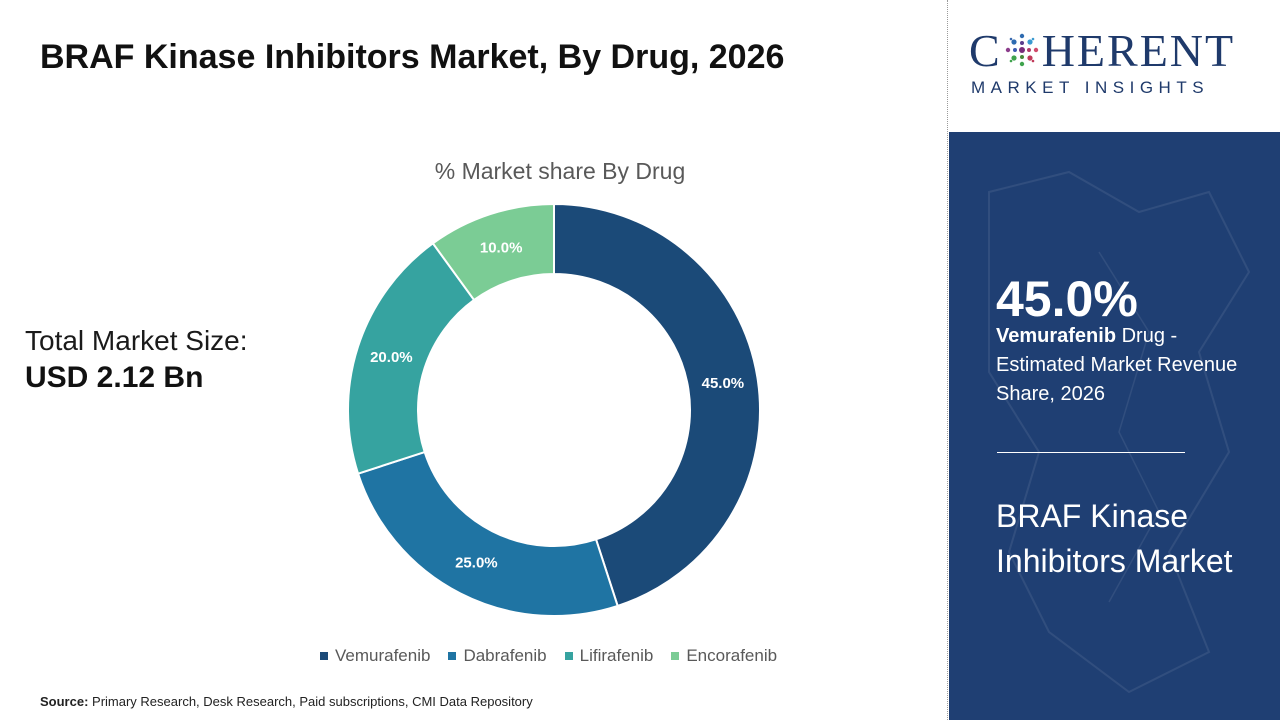 The height and width of the screenshot is (720, 1280). I want to click on legend-item-dabrafenib: Dabrafenib, so click(497, 656).